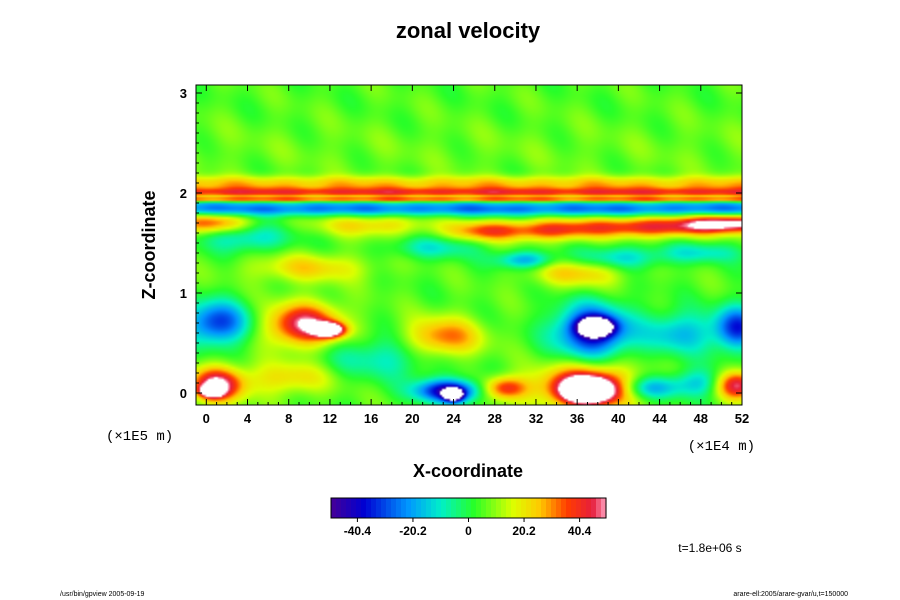 The width and height of the screenshot is (900, 600). I want to click on x-tick-label: 20, so click(412, 418).